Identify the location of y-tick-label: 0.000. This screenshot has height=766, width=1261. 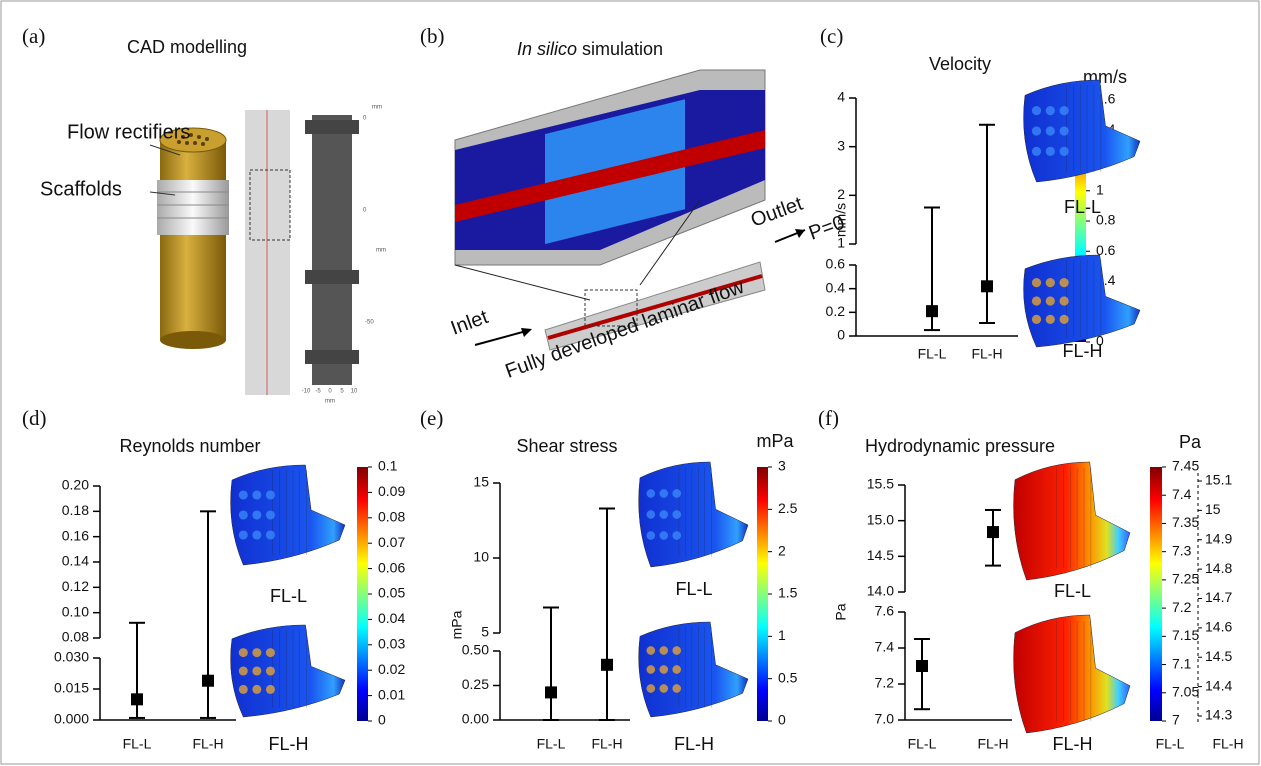
(71, 719).